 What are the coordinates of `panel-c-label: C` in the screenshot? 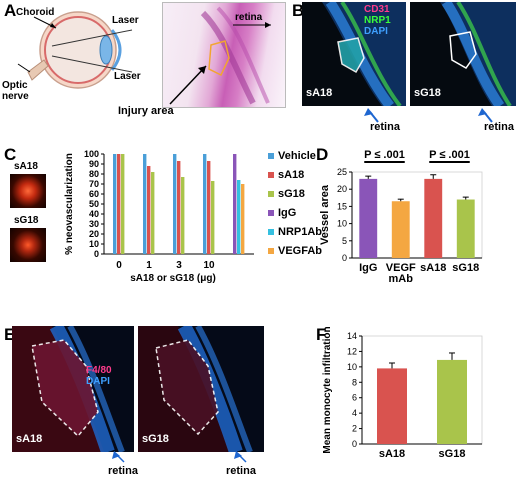 It's located at (10, 154).